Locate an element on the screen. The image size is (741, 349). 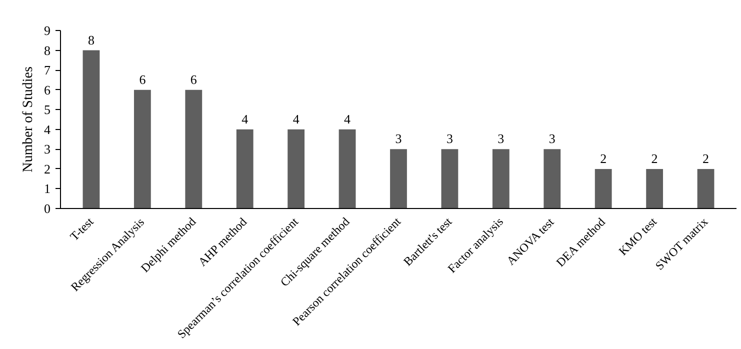
y-tick-label: 9 is located at coordinates (47, 30).